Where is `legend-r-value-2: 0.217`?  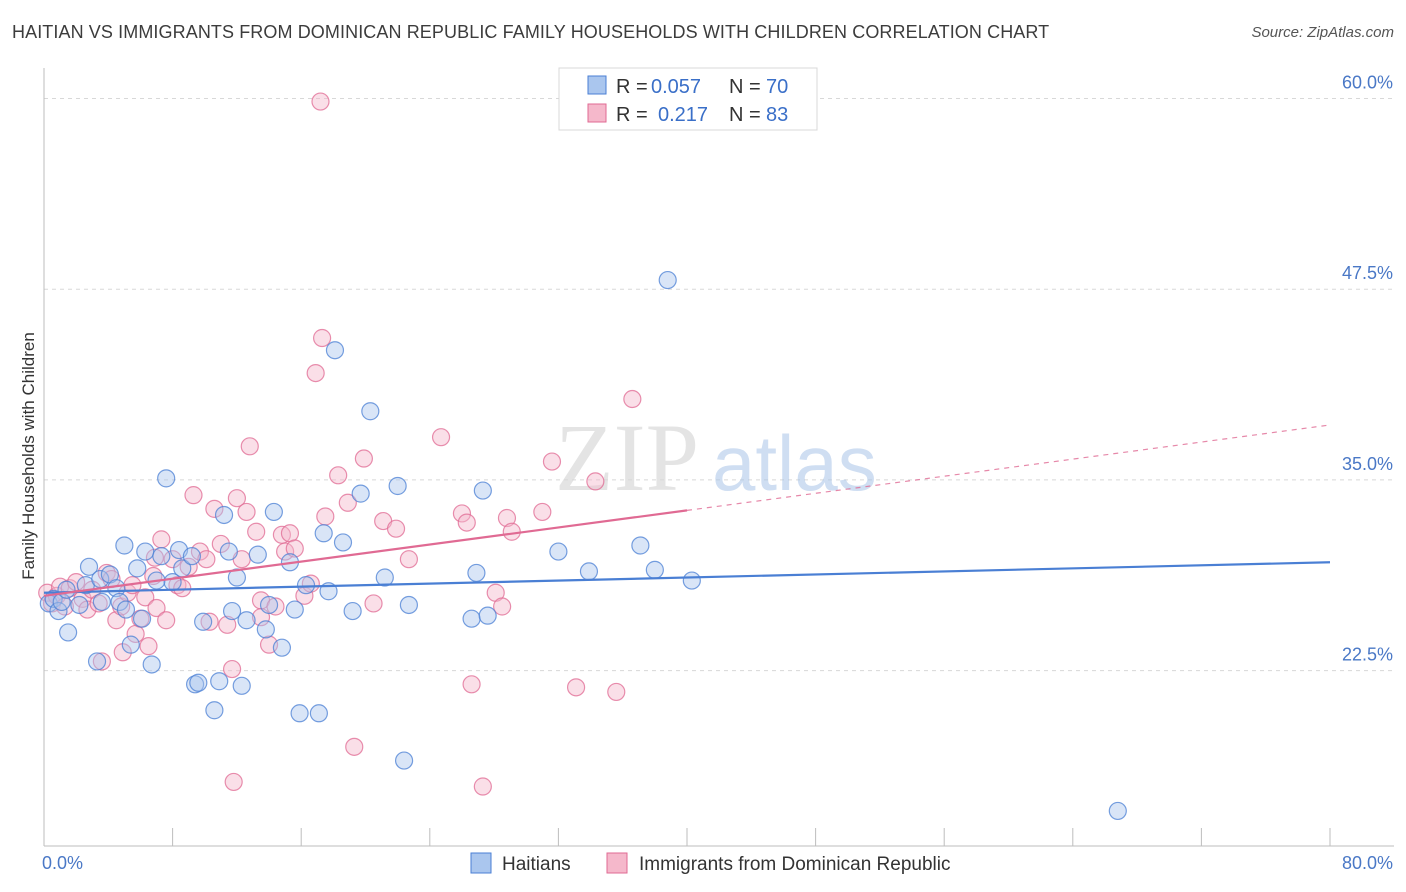 legend-r-value-2: 0.217 is located at coordinates (683, 115).